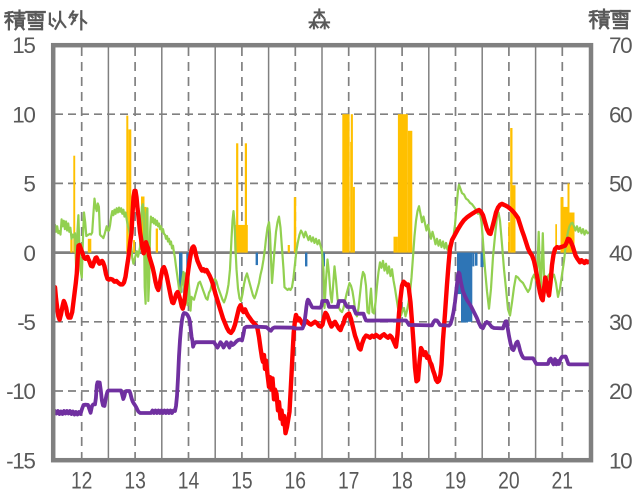  Describe the element at coordinates (402, 481) in the screenshot. I see `svg-text: 18` at that location.